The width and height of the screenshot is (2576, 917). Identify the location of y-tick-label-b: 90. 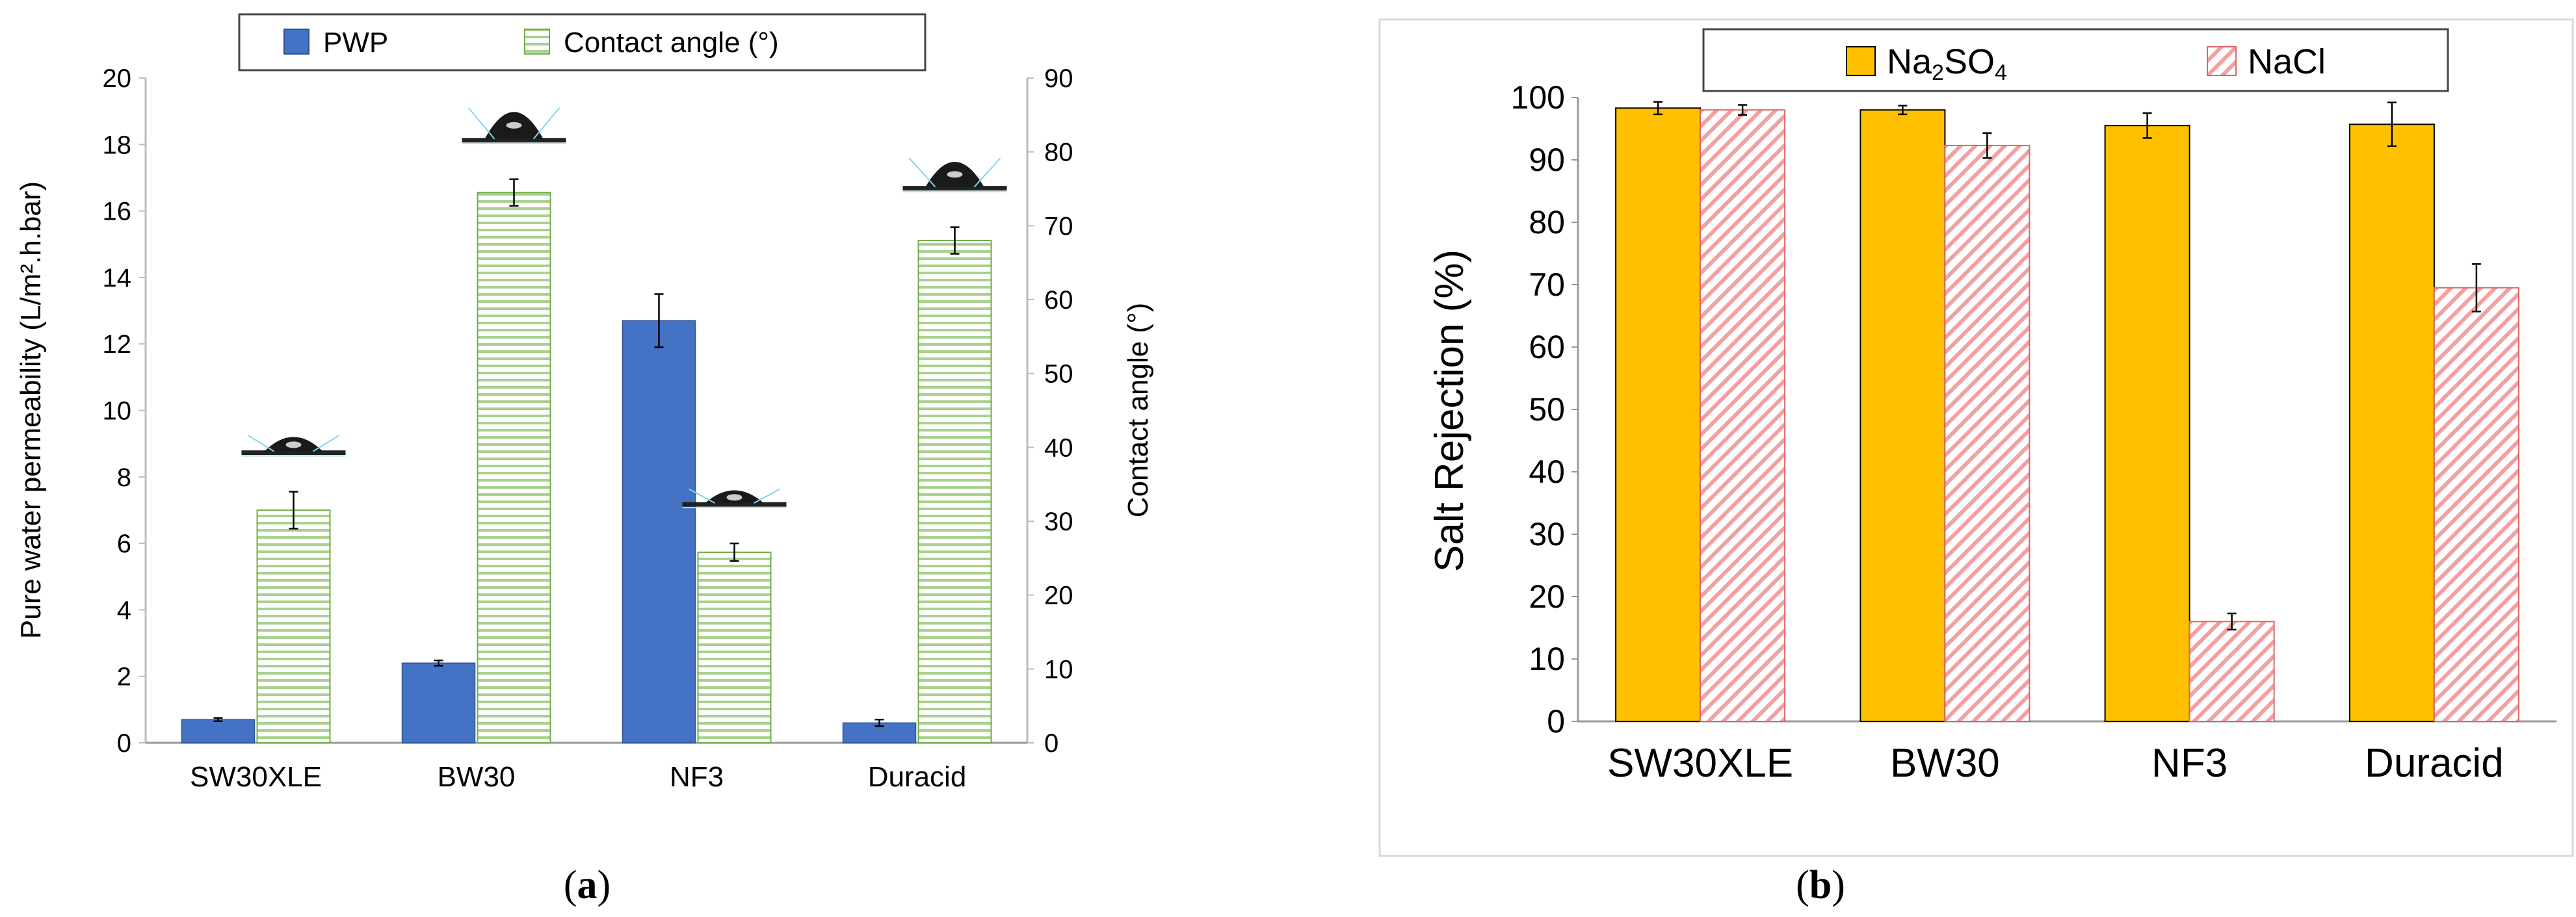
(1547, 160).